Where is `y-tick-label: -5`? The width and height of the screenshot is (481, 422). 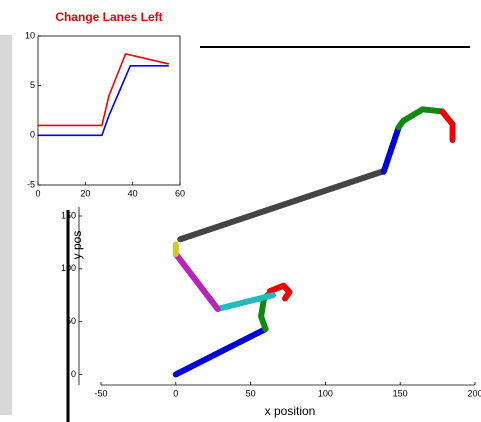 y-tick-label: -5 is located at coordinates (31, 184).